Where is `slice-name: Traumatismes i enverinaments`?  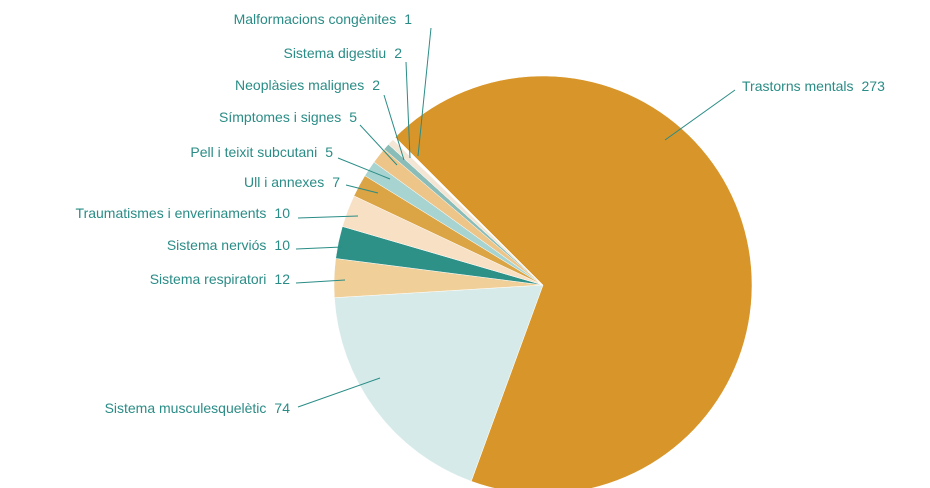
slice-name: Traumatismes i enverinaments is located at coordinates (171, 213).